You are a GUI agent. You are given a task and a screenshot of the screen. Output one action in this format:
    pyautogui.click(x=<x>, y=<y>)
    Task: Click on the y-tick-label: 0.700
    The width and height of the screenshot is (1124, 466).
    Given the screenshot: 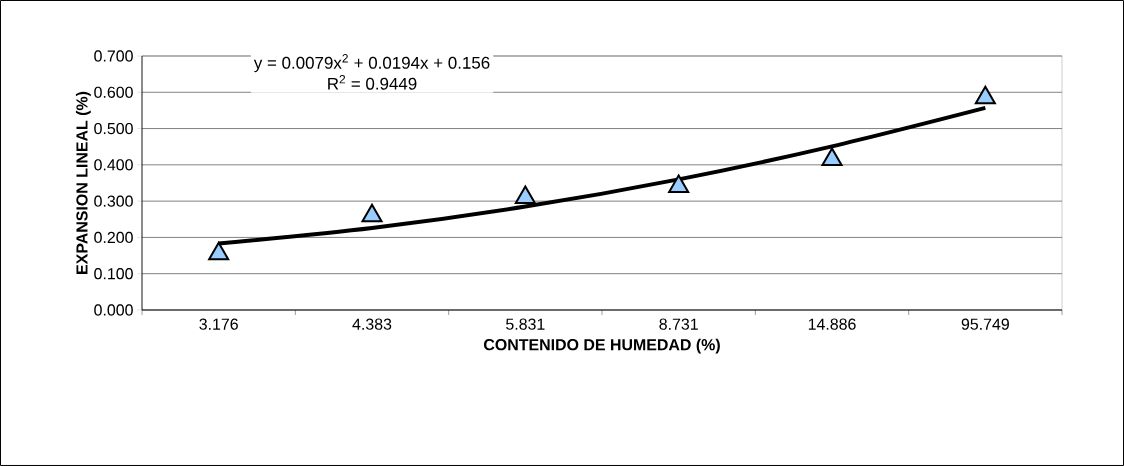 What is the action you would take?
    pyautogui.click(x=113, y=56)
    